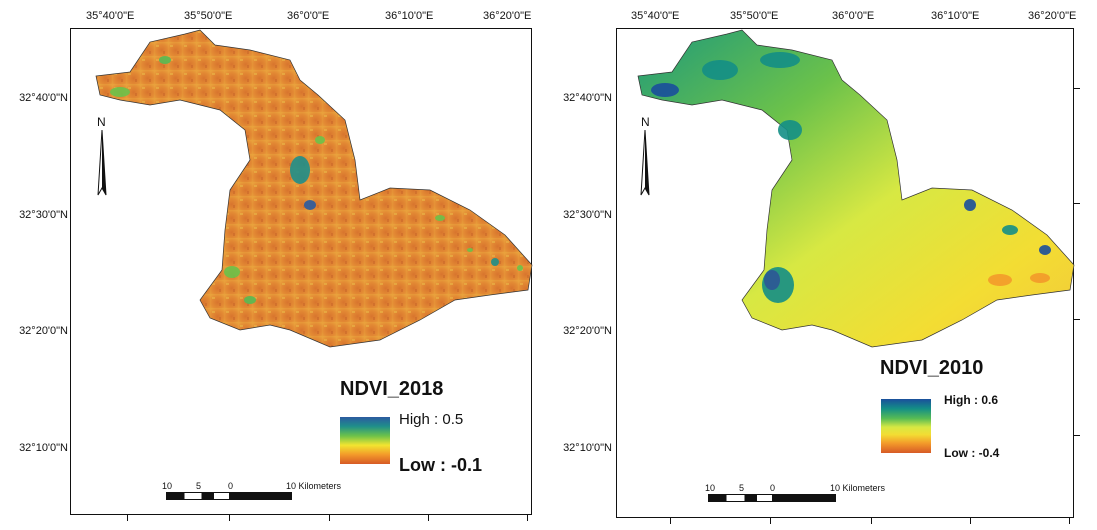  What do you see at coordinates (431, 419) in the screenshot?
I see `legend-high: High : 0.5` at bounding box center [431, 419].